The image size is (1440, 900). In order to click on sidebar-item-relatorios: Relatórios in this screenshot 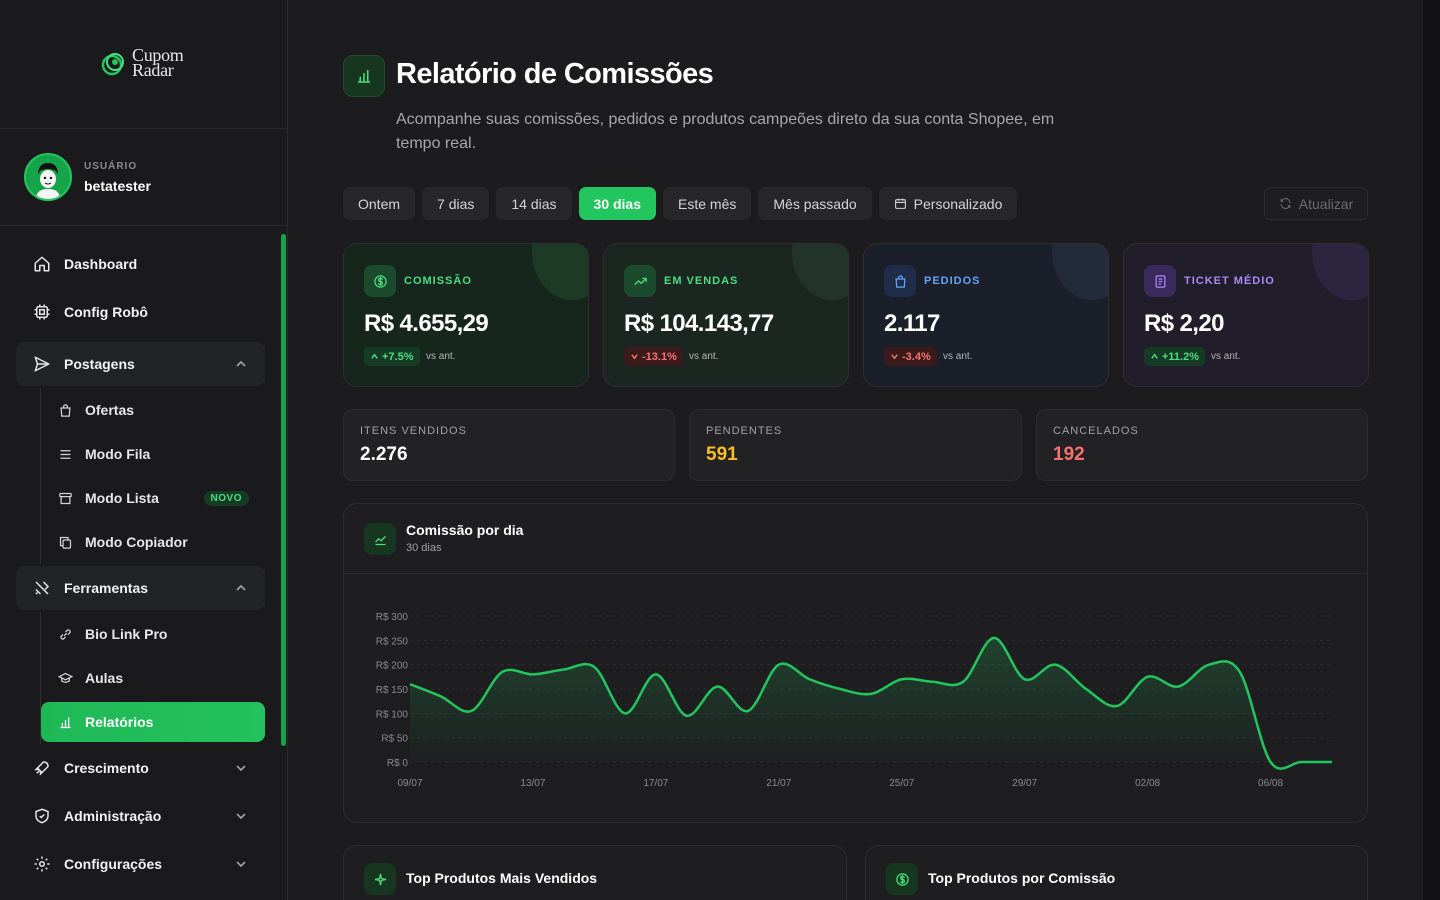, I will do `click(153, 722)`.